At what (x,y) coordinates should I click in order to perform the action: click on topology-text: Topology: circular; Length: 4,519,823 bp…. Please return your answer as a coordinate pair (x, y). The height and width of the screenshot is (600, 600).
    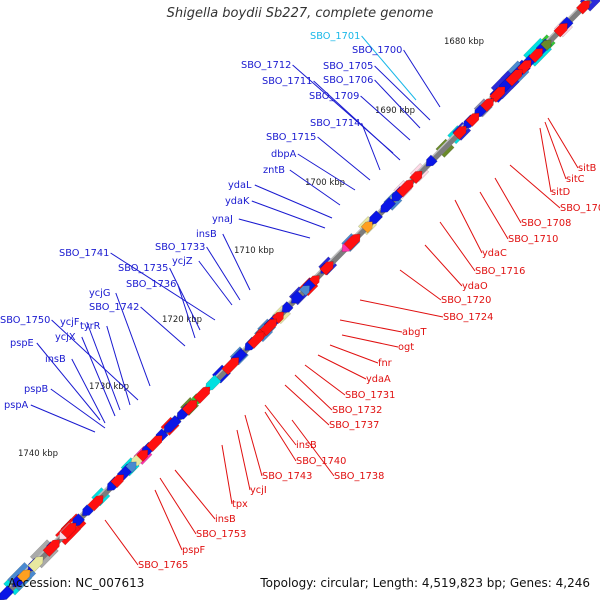
    Looking at the image, I should click on (425, 583).